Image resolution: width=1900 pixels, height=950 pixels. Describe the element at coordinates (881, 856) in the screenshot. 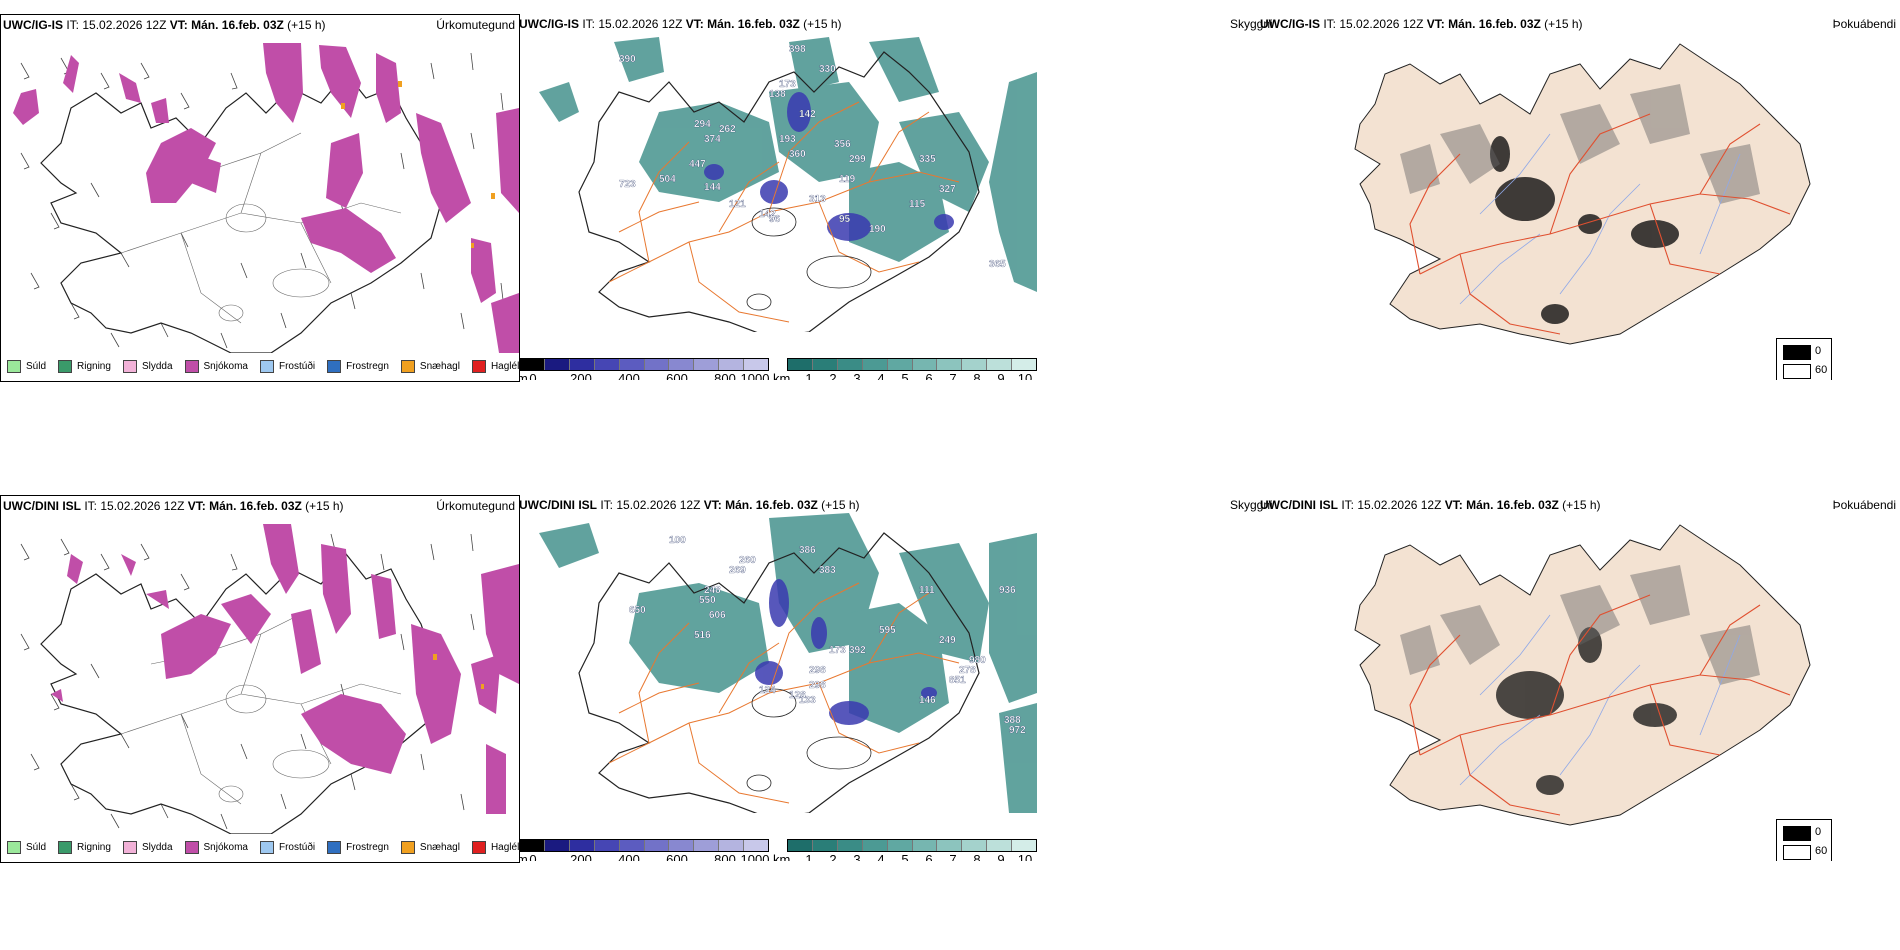

I see `tick-label: 4` at that location.